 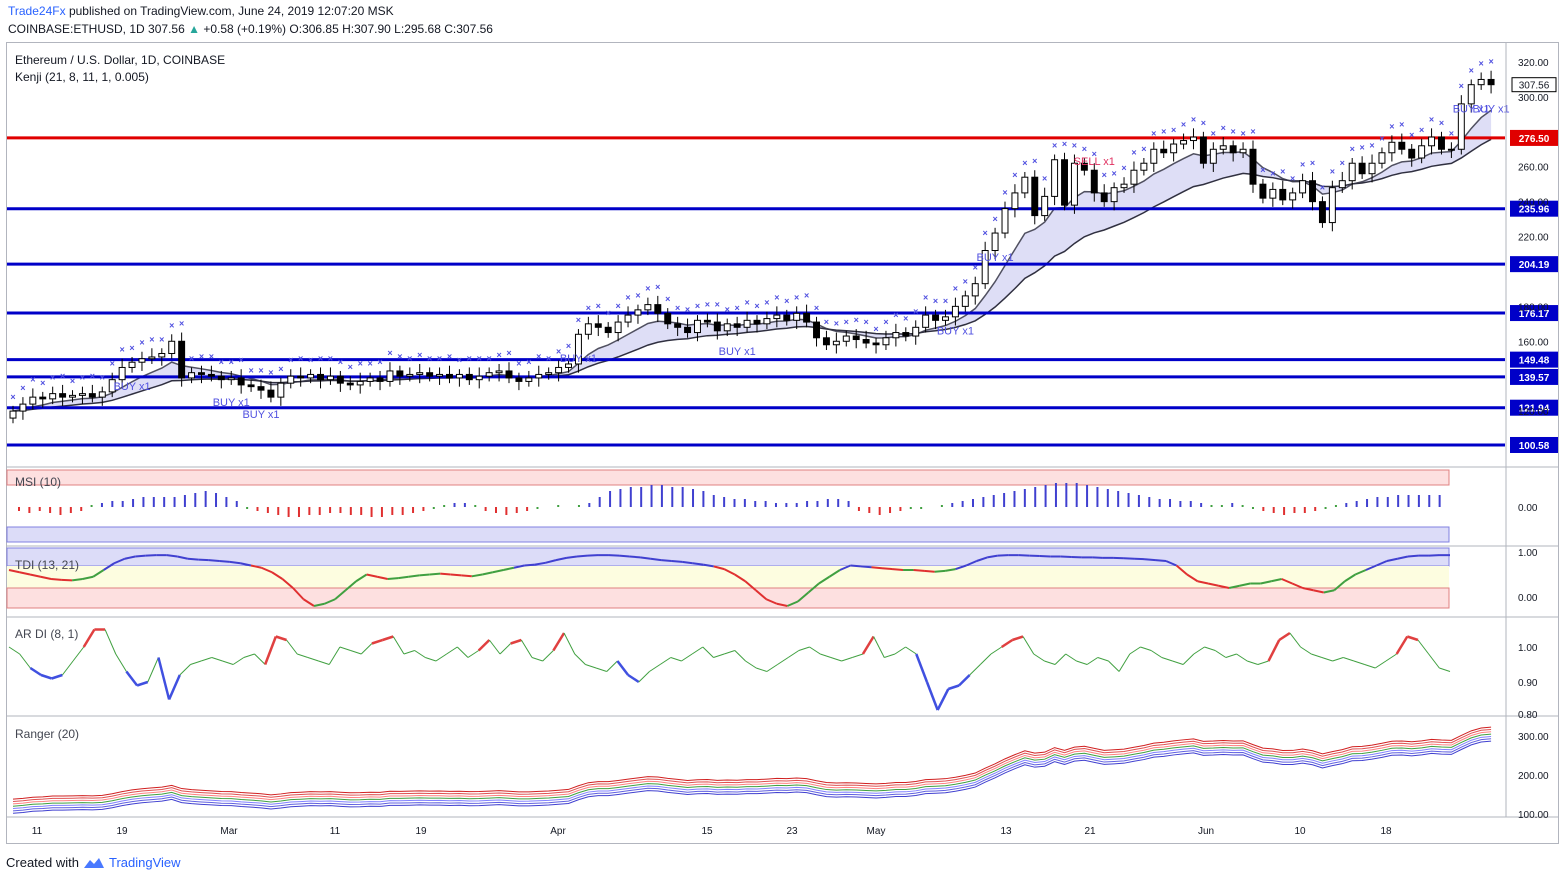 I want to click on main-title: Ethereum / U.S. Dollar, 1D, COINBASE, so click(x=120, y=60).